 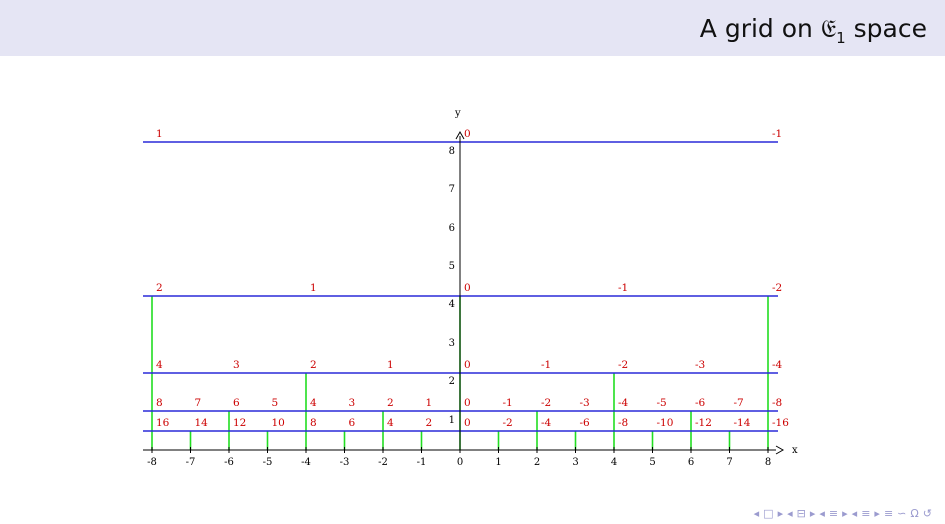 What do you see at coordinates (841, 38) in the screenshot?
I see `title-subscript: 1` at bounding box center [841, 38].